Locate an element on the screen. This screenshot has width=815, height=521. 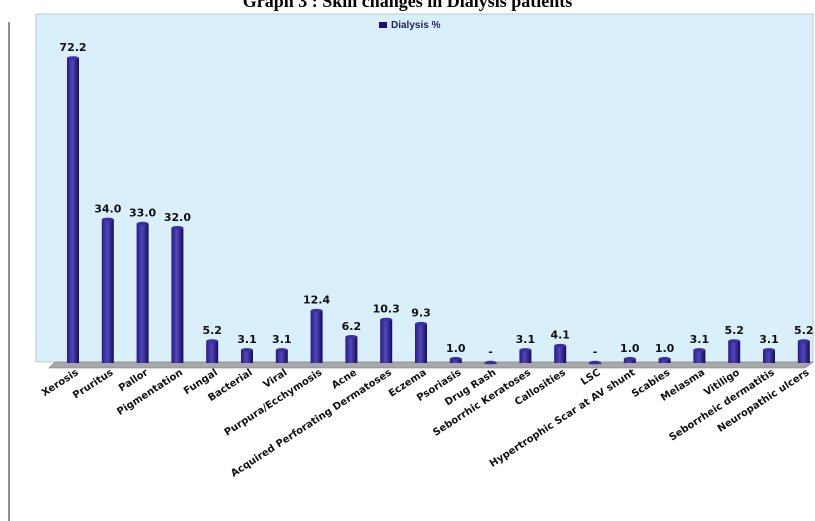
data-label-20: 3.1 is located at coordinates (769, 339).